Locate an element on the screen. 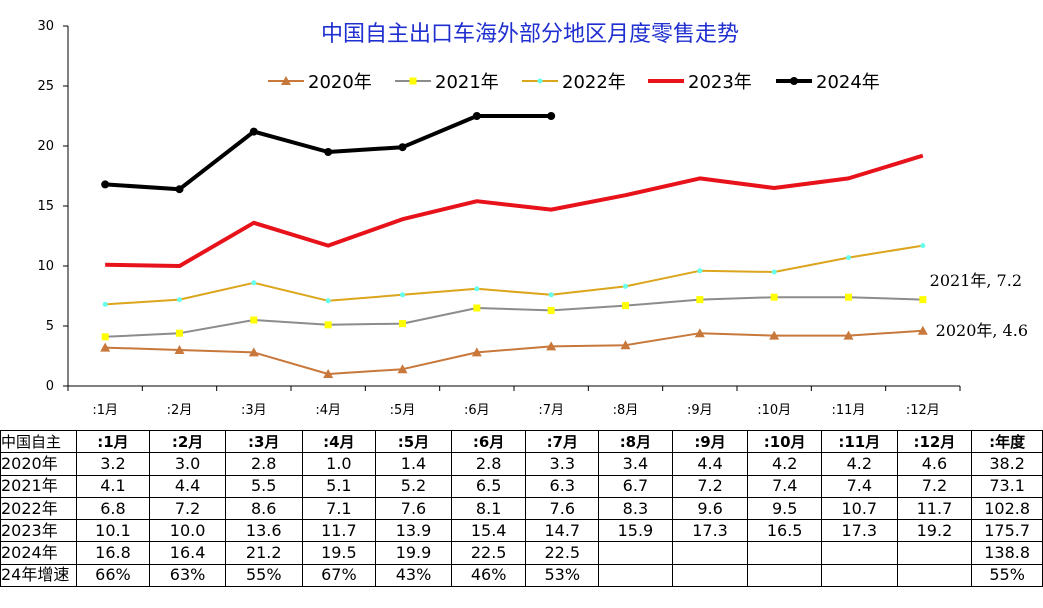 This screenshot has width=1043, height=608. table-cell: 67% is located at coordinates (339, 575).